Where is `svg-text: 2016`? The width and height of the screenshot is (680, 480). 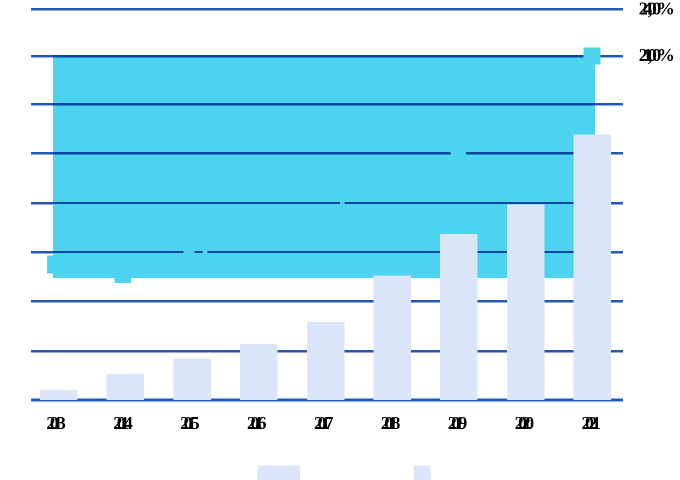
svg-text: 2016 is located at coordinates (257, 423).